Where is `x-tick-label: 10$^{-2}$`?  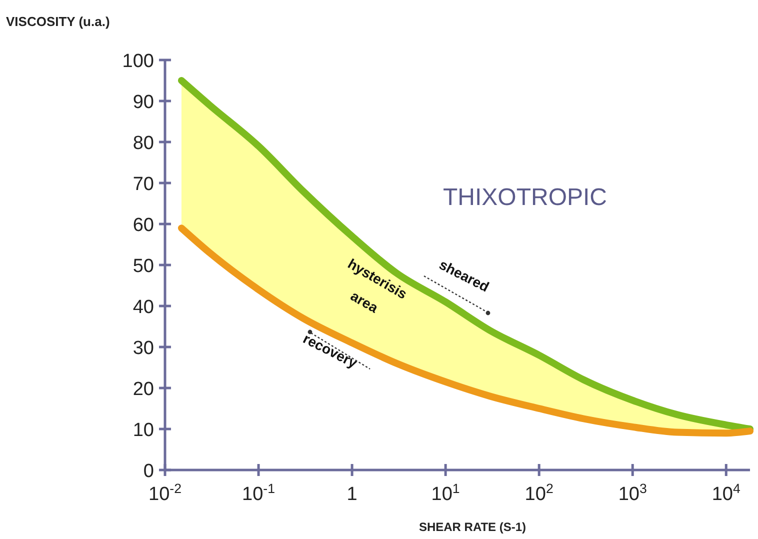
x-tick-label: 10$^{-2}$ is located at coordinates (165, 492).